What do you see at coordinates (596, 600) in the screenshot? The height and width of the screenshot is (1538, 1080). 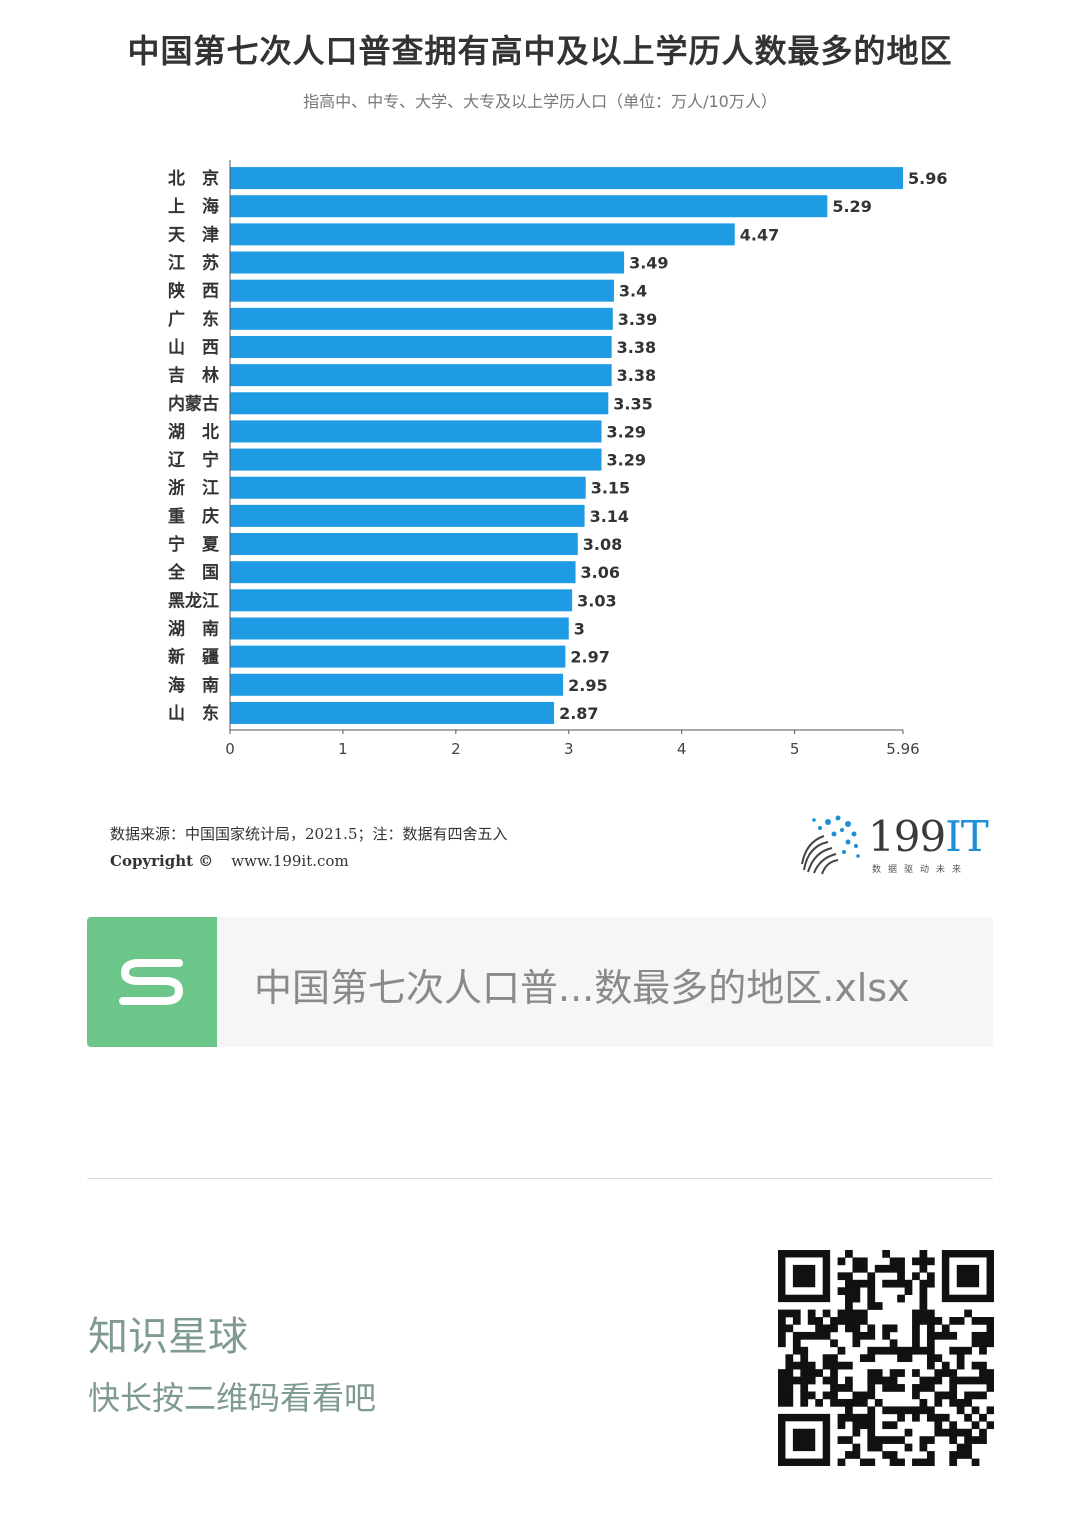 I see `value-label: 3.03` at bounding box center [596, 600].